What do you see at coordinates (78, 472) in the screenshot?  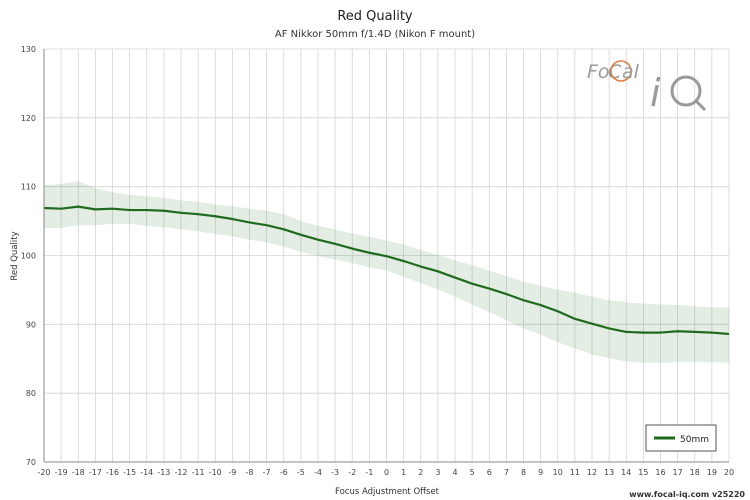 I see `x-tick-label: -18` at bounding box center [78, 472].